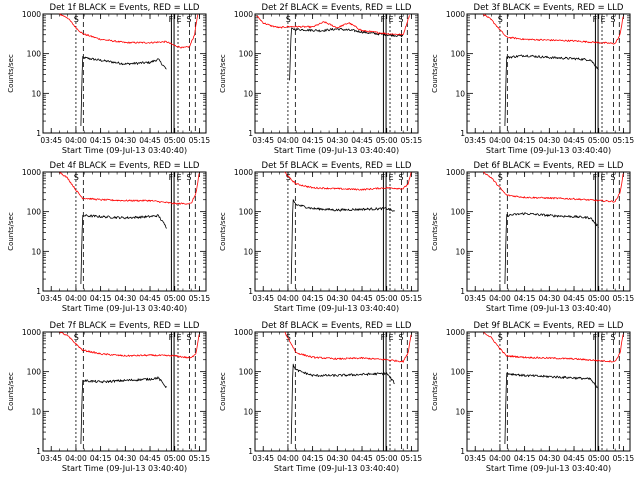 The width and height of the screenshot is (640, 480). I want to click on panel-title: Det 8f BLACK = Events, RED = LLD, so click(337, 326).